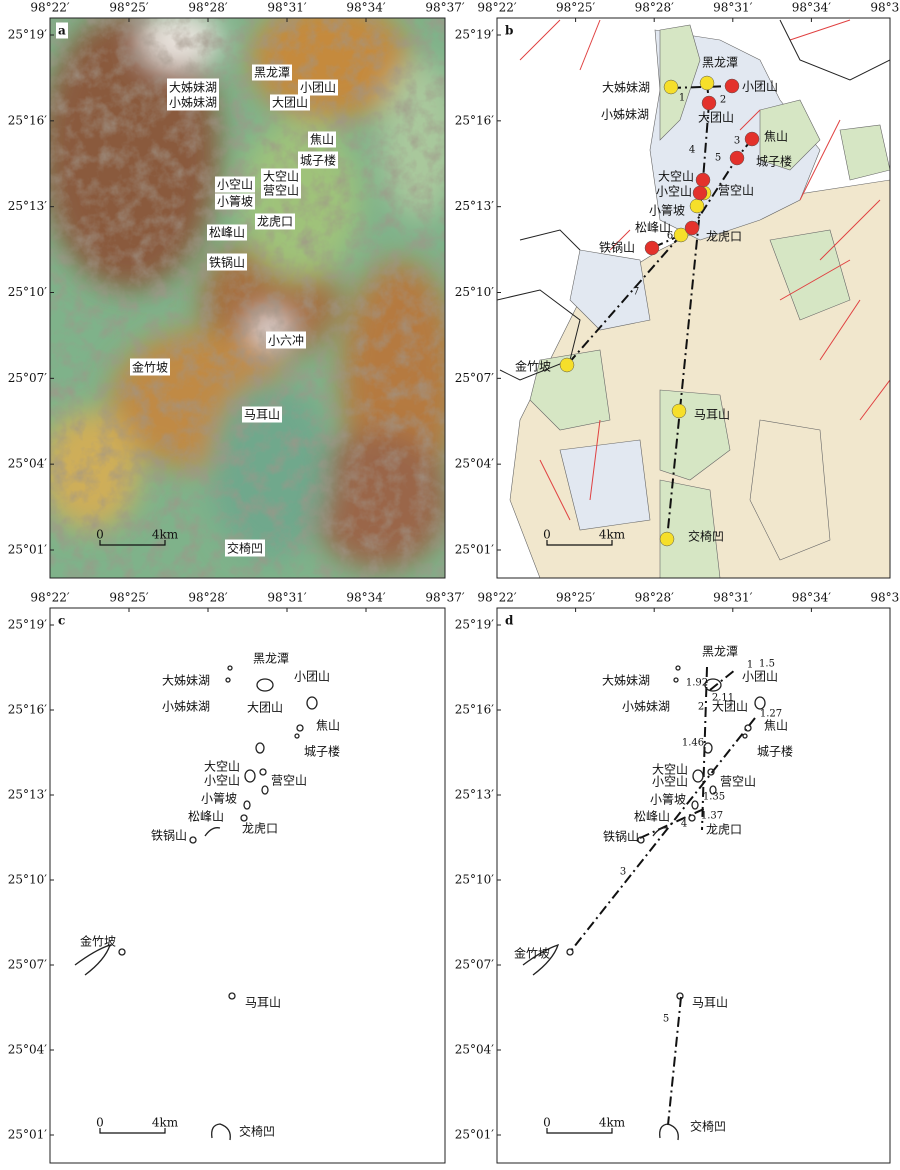  What do you see at coordinates (714, 797) in the screenshot?
I see `segment-number: 1.35` at bounding box center [714, 797].